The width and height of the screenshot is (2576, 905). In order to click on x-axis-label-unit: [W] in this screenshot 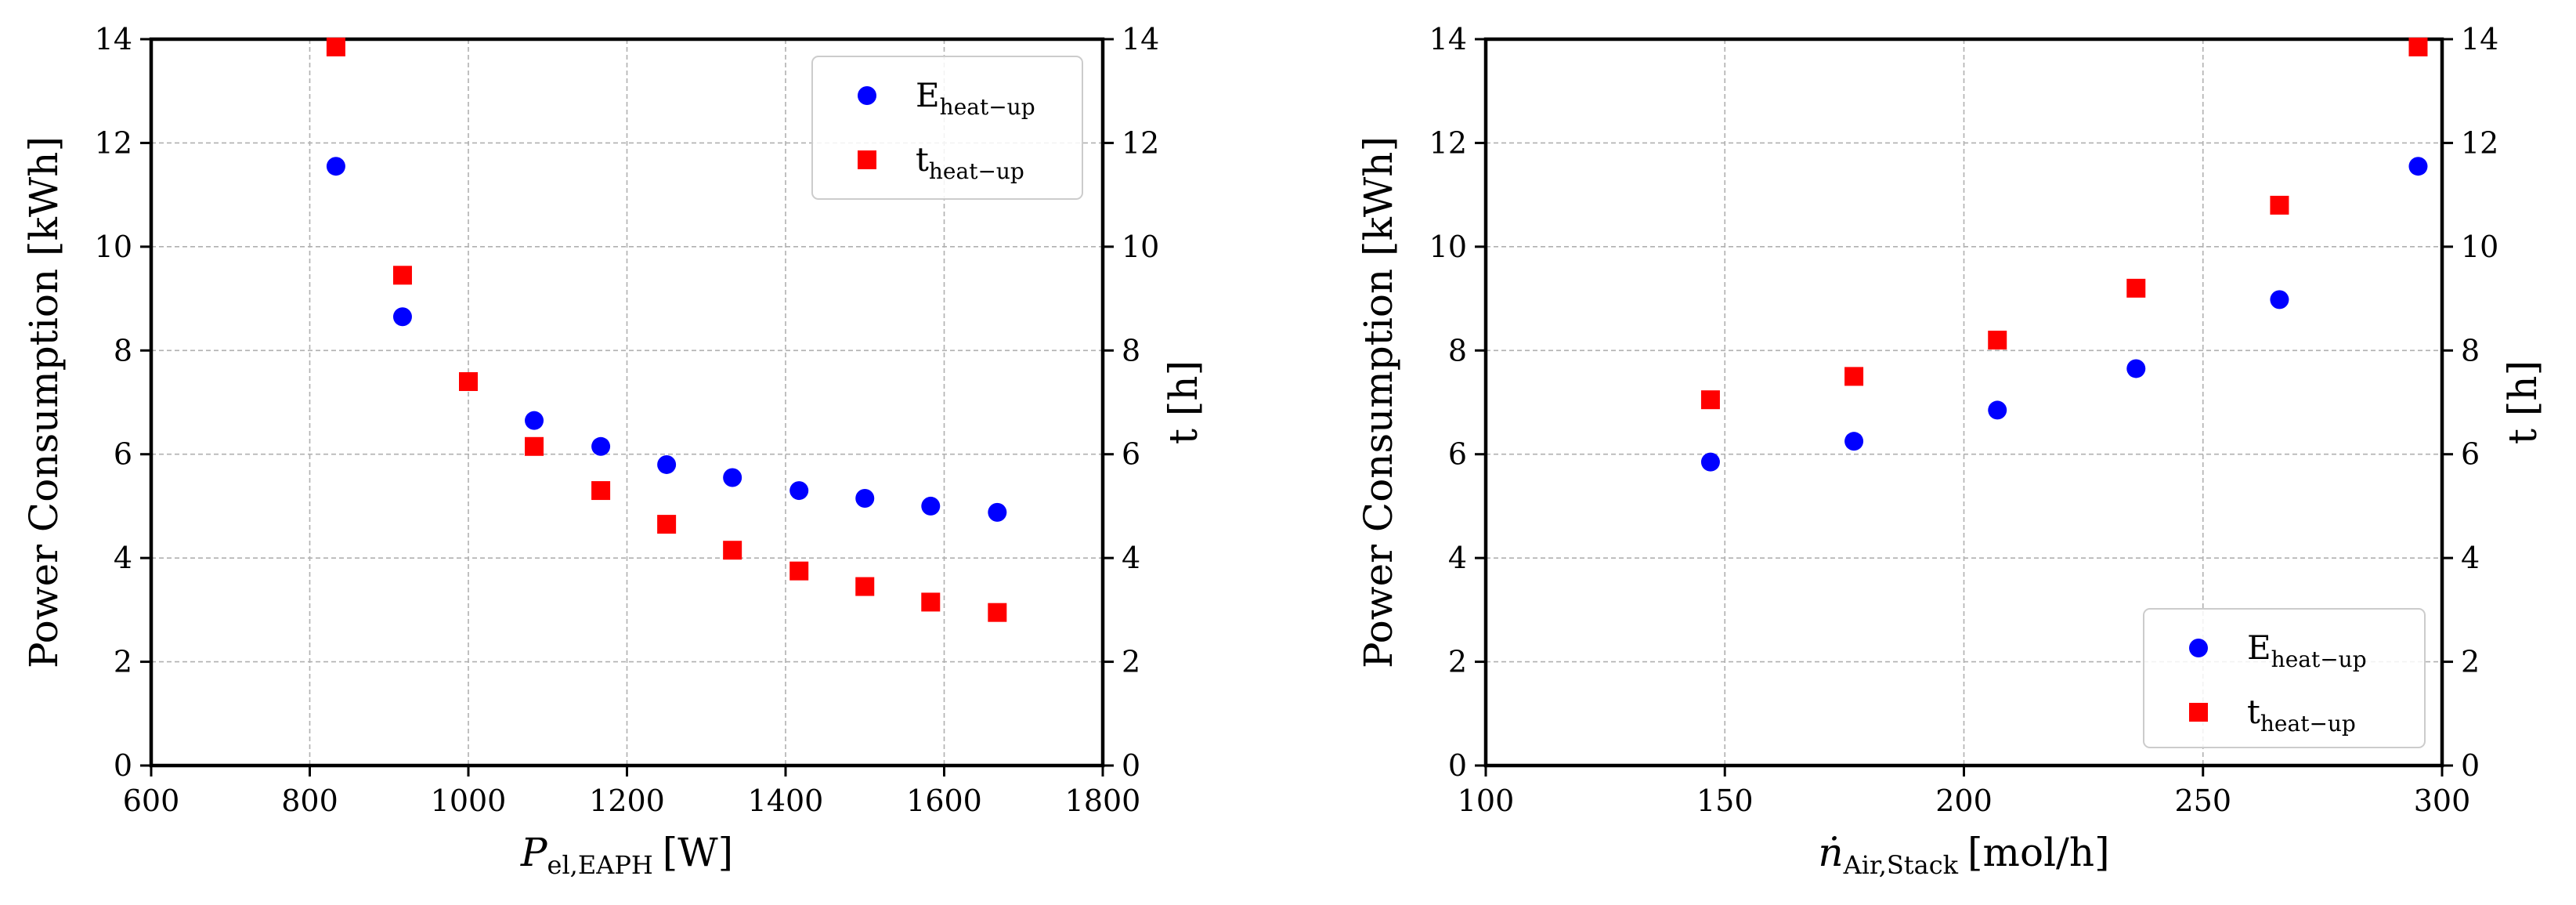, I will do `click(698, 852)`.